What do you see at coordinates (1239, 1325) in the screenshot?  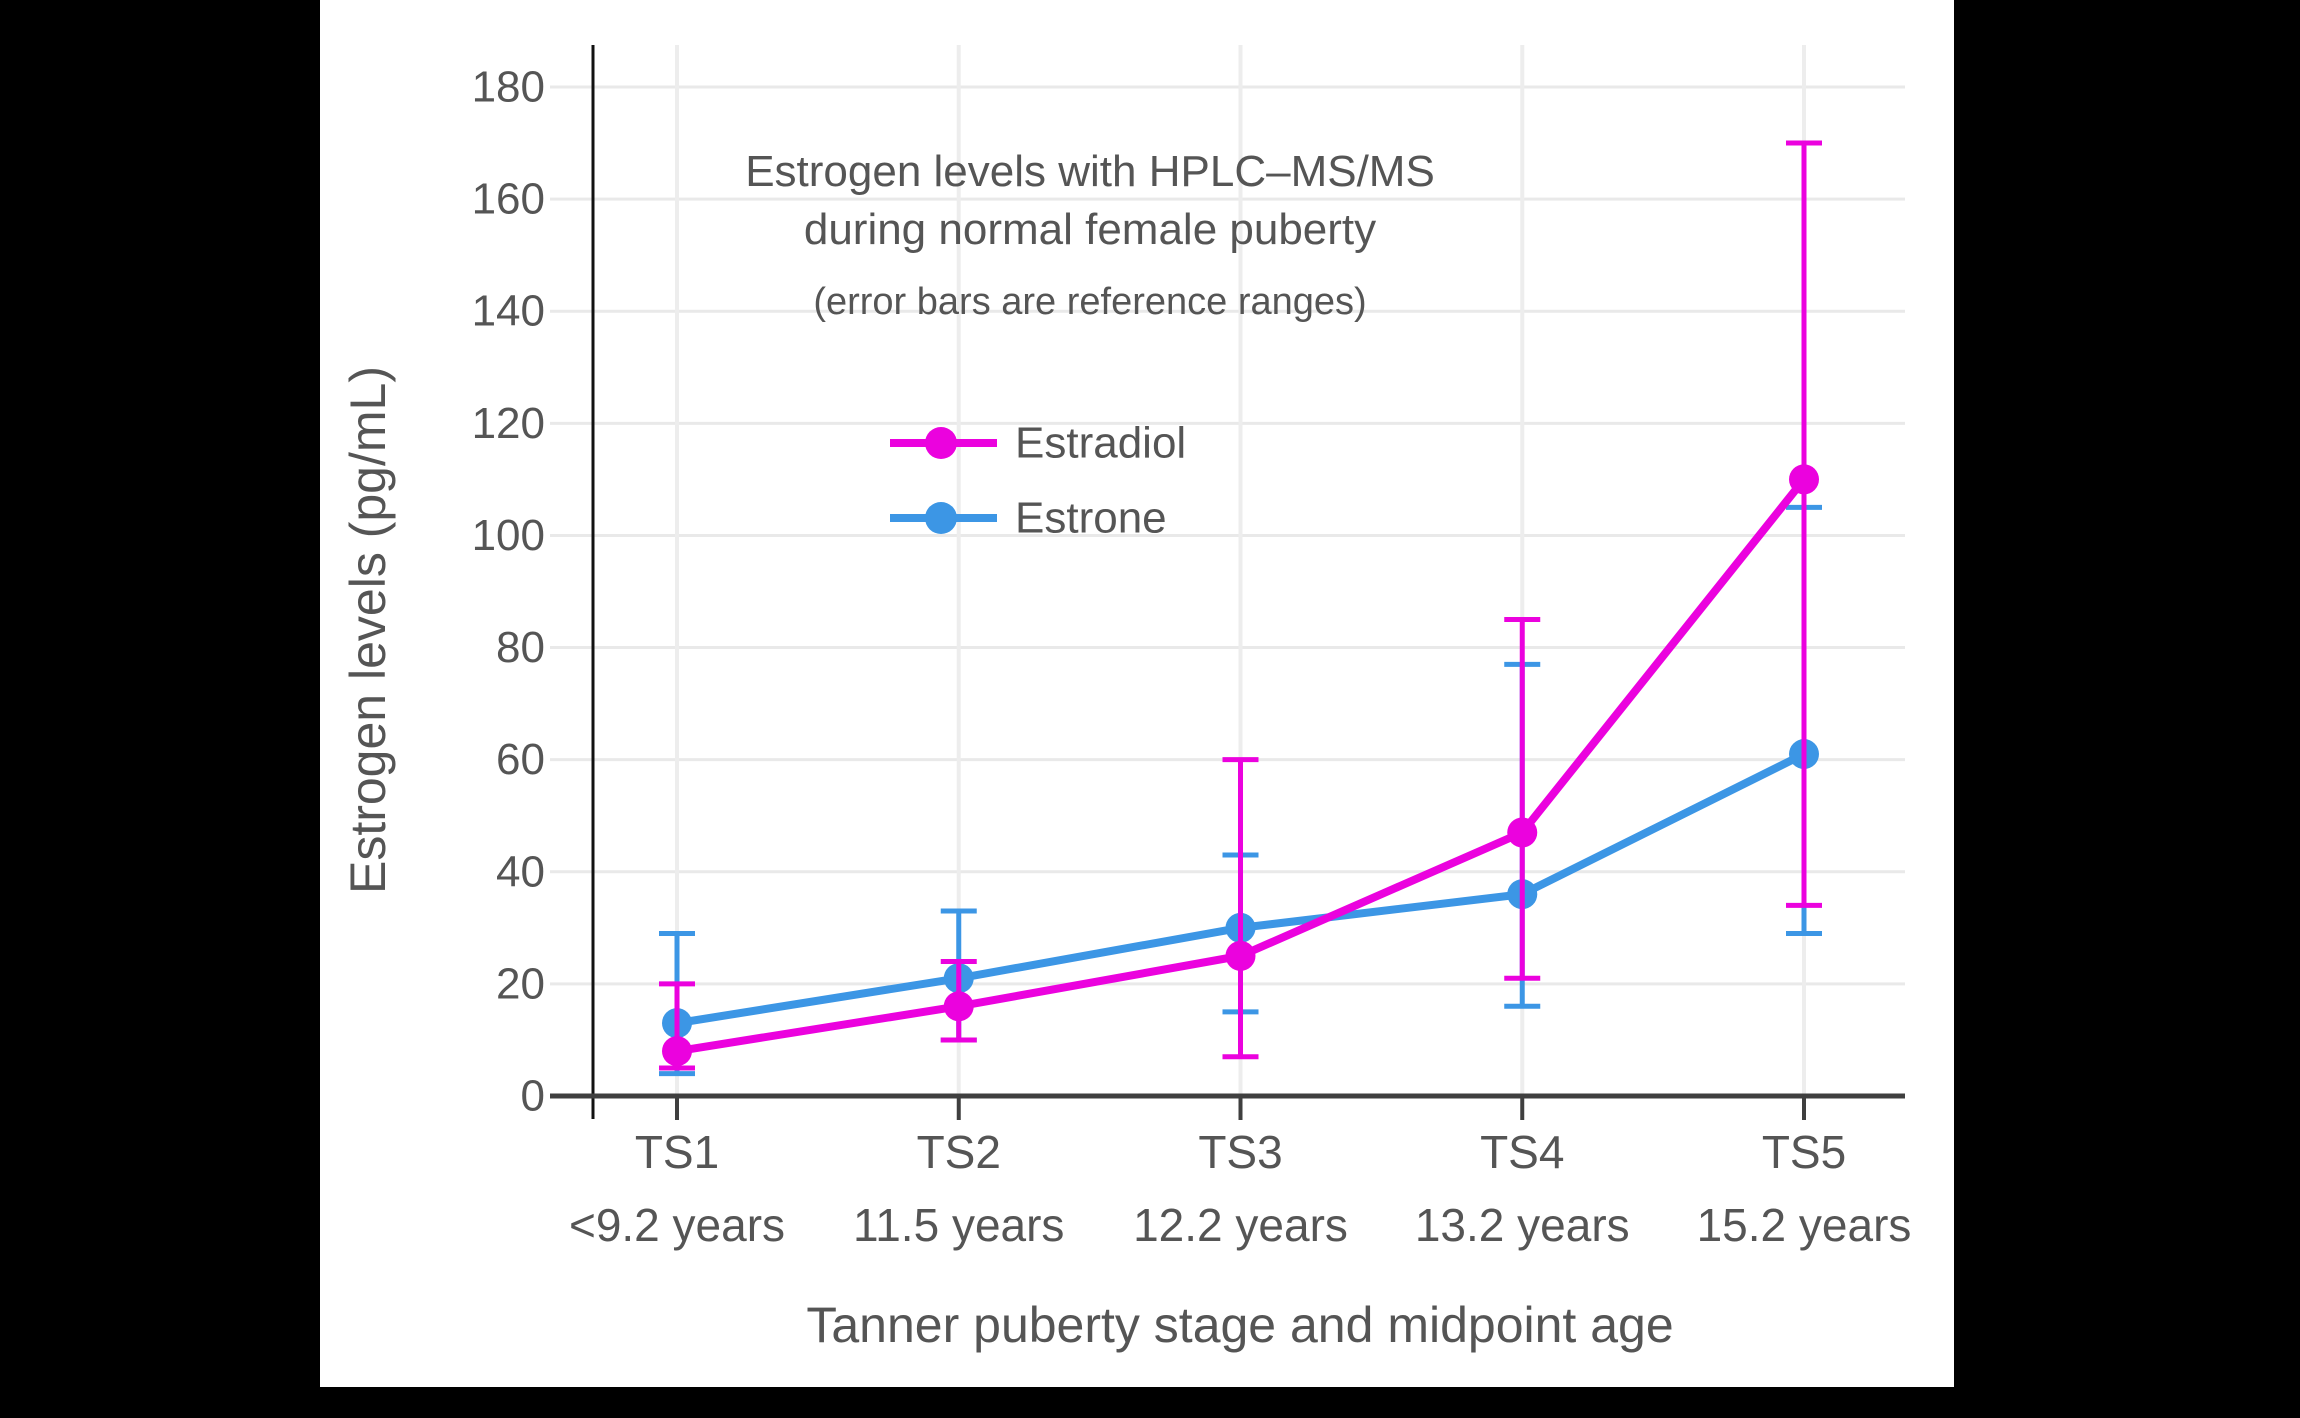 I see `x-axis-title: Tanner puberty stage and midpoint age` at bounding box center [1239, 1325].